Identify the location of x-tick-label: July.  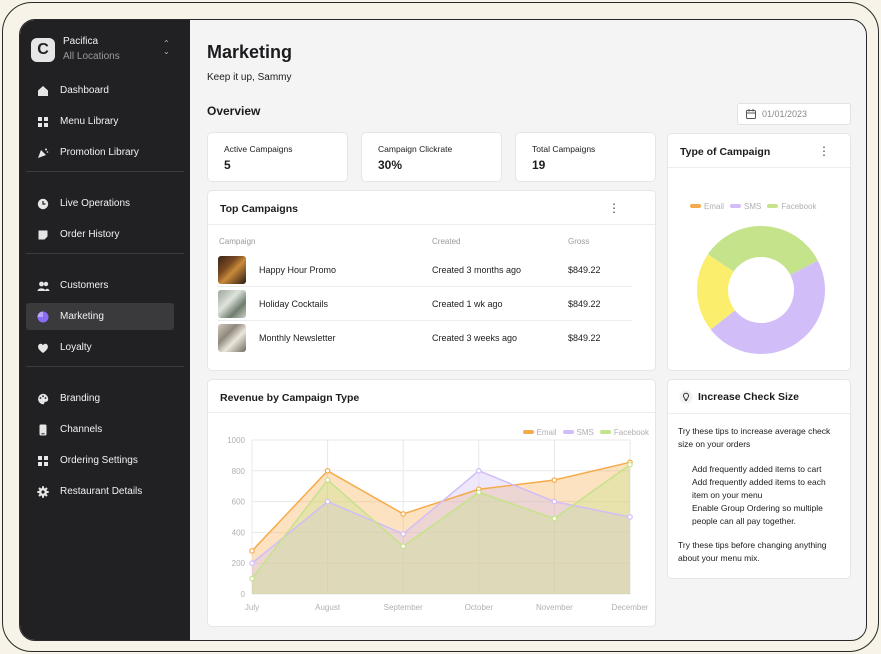
(252, 607).